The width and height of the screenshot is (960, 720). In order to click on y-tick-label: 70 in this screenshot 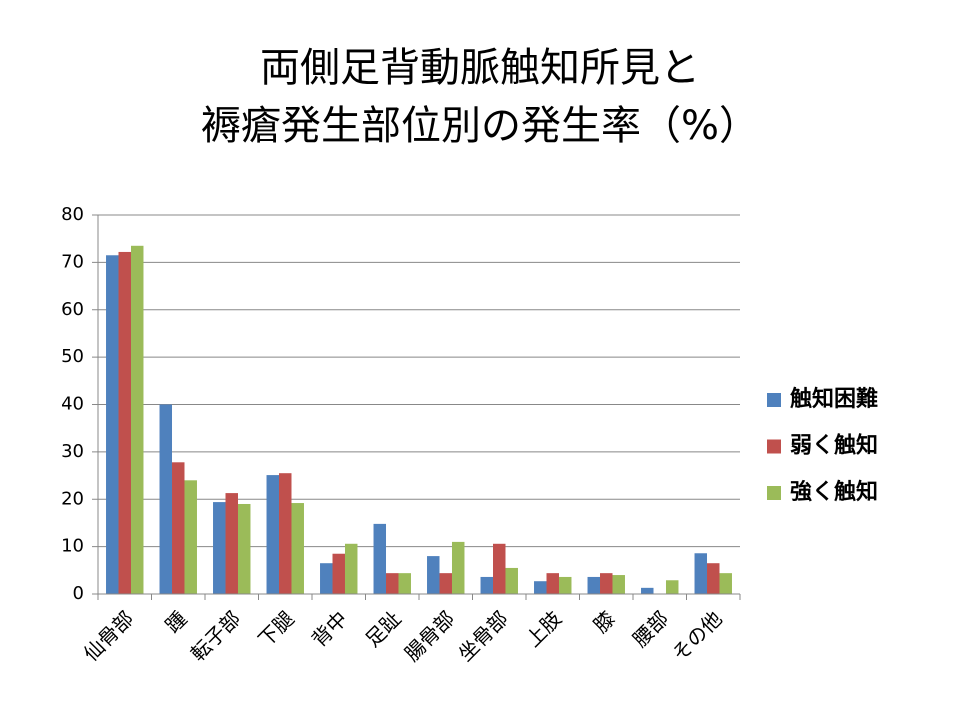, I will do `click(72, 261)`.